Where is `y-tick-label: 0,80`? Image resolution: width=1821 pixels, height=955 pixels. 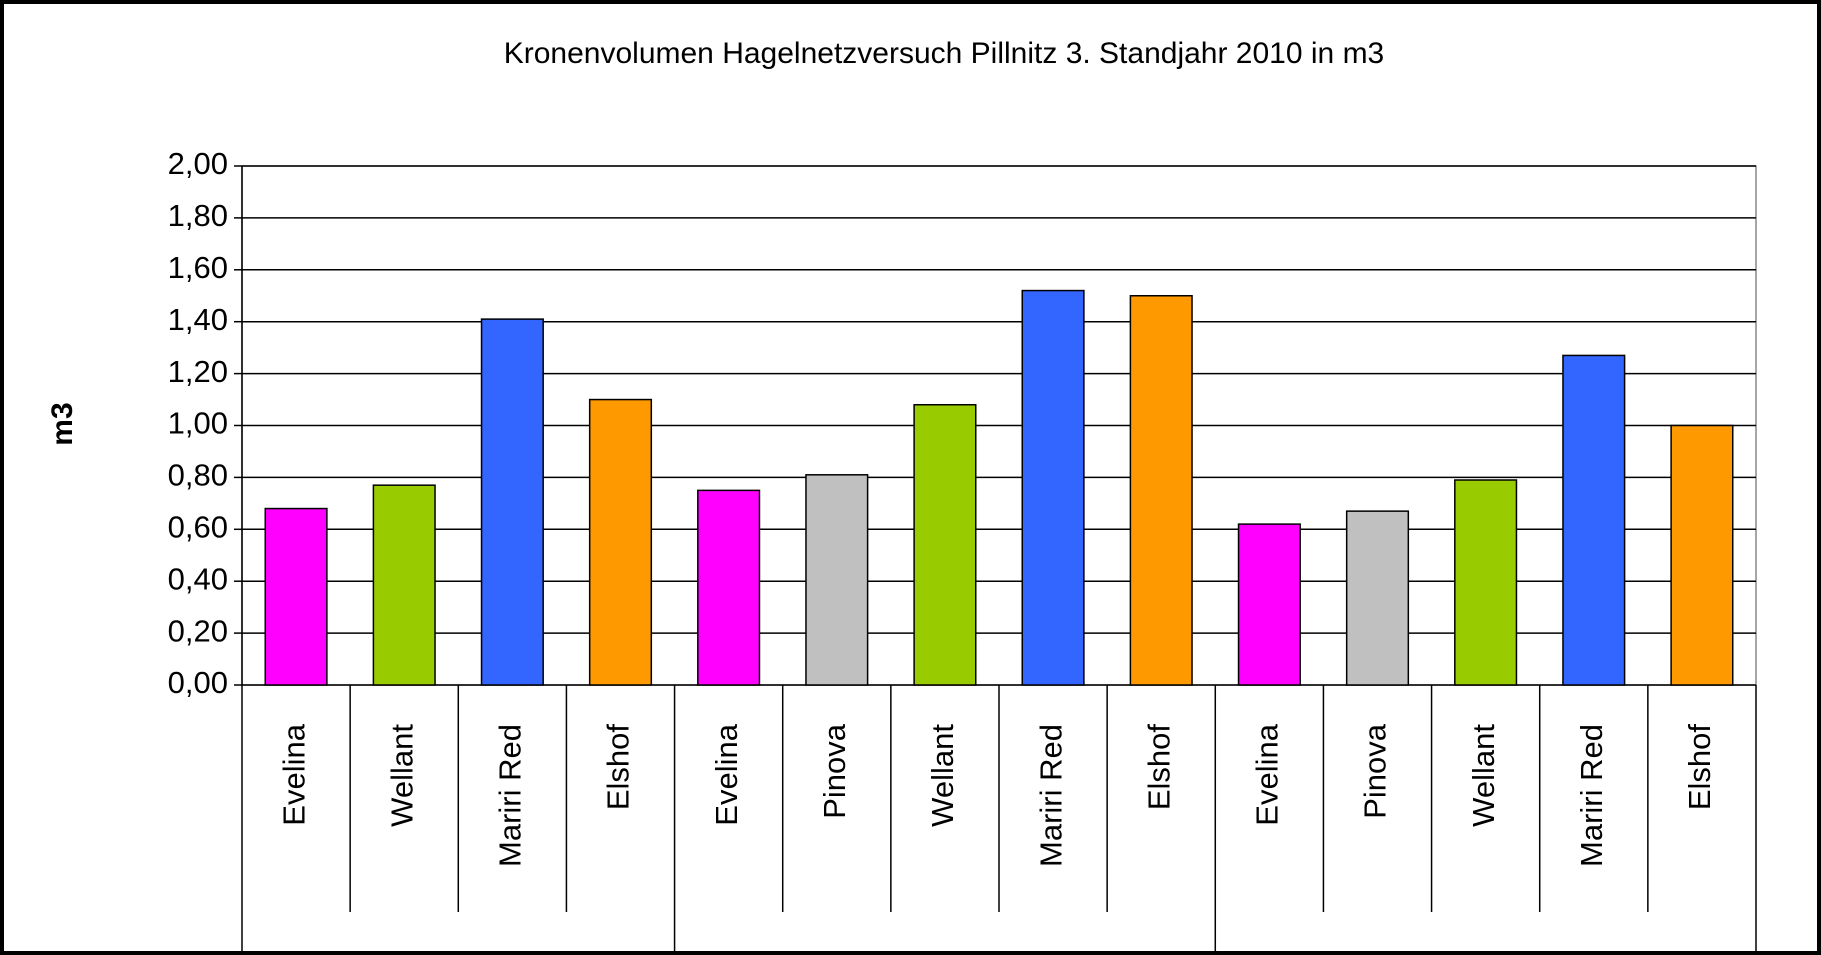 y-tick-label: 0,80 is located at coordinates (198, 475).